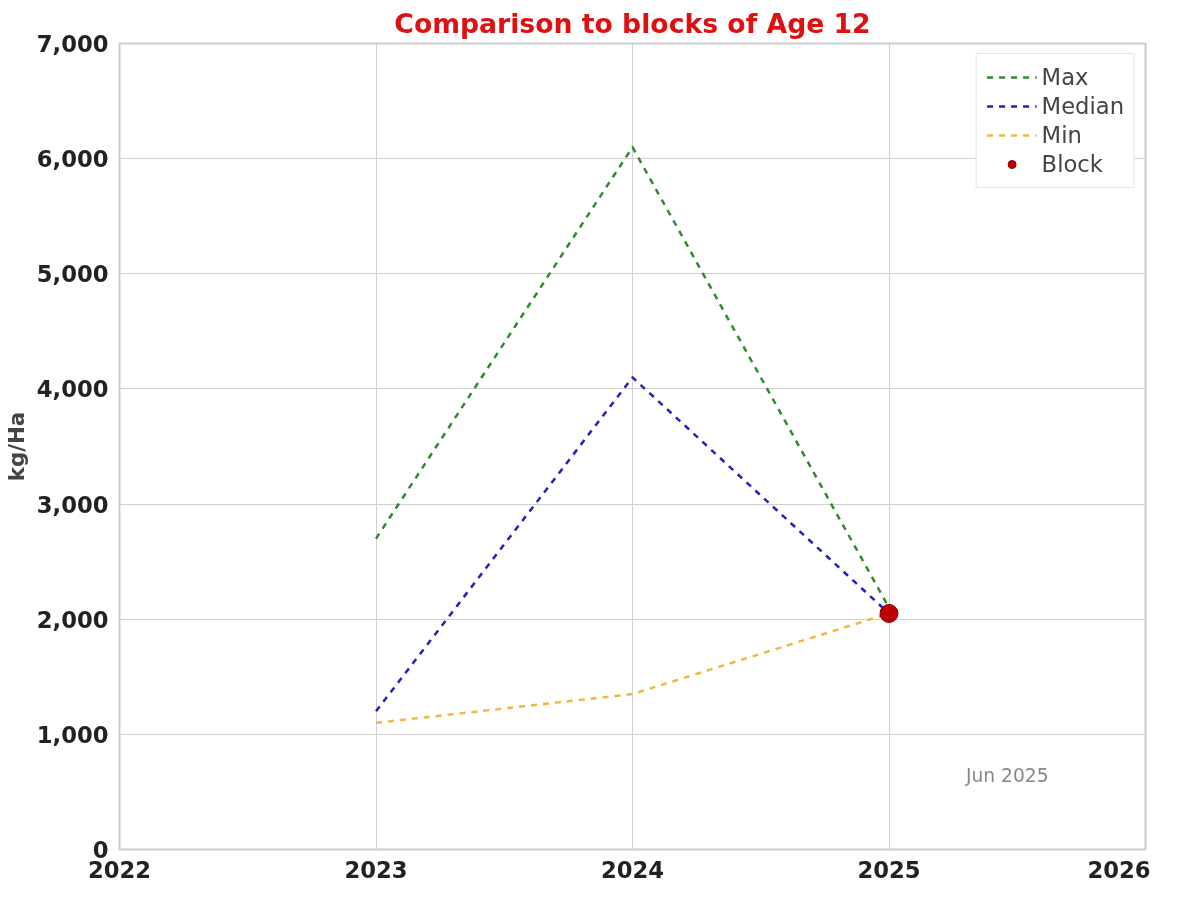 The width and height of the screenshot is (1183, 899). What do you see at coordinates (1061, 135) in the screenshot?
I see `legend-label: Min` at bounding box center [1061, 135].